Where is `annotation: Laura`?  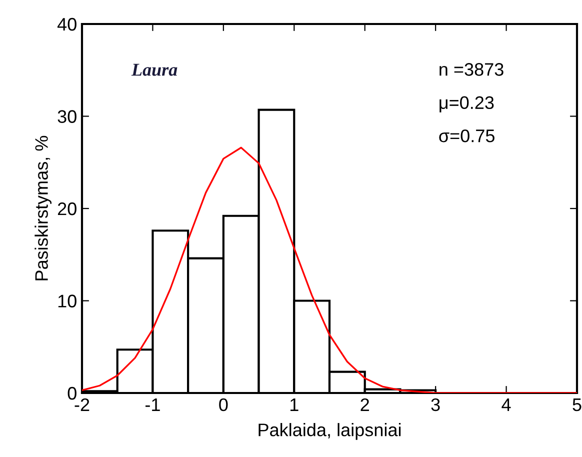
annotation: Laura is located at coordinates (154, 70).